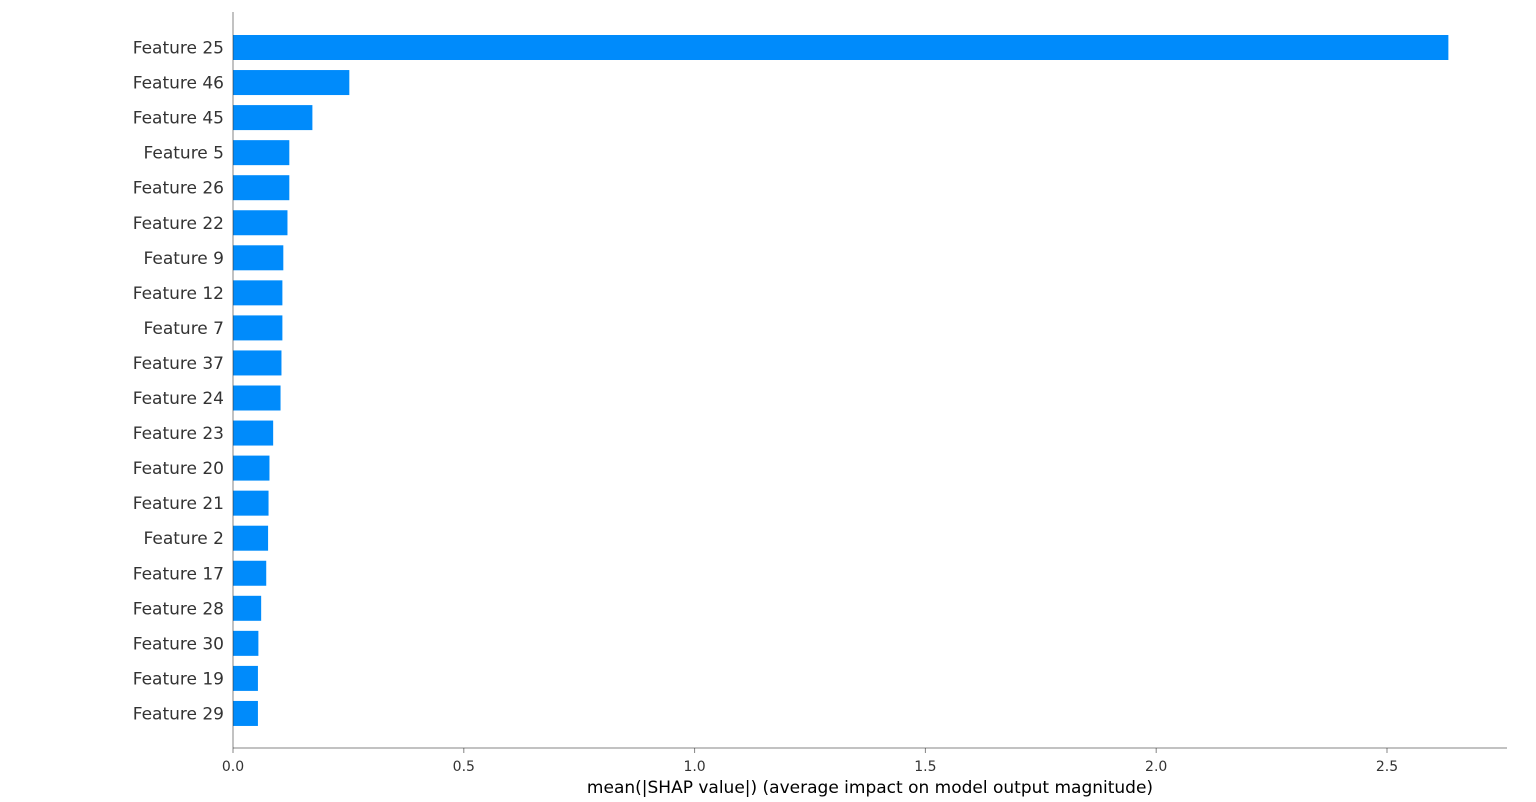  Describe the element at coordinates (178, 644) in the screenshot. I see `category-label: Feature 30` at that location.